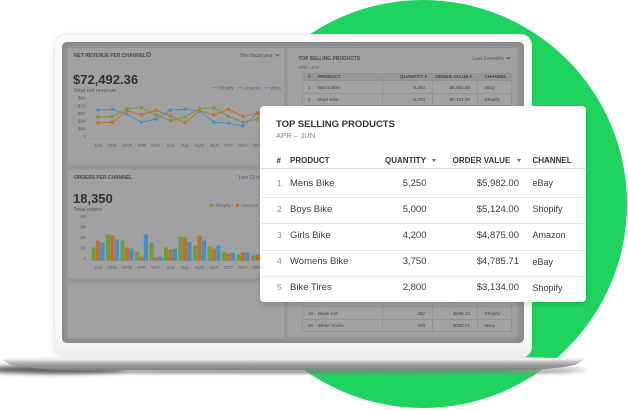  I want to click on svg-text: 1K, so click(83, 247).